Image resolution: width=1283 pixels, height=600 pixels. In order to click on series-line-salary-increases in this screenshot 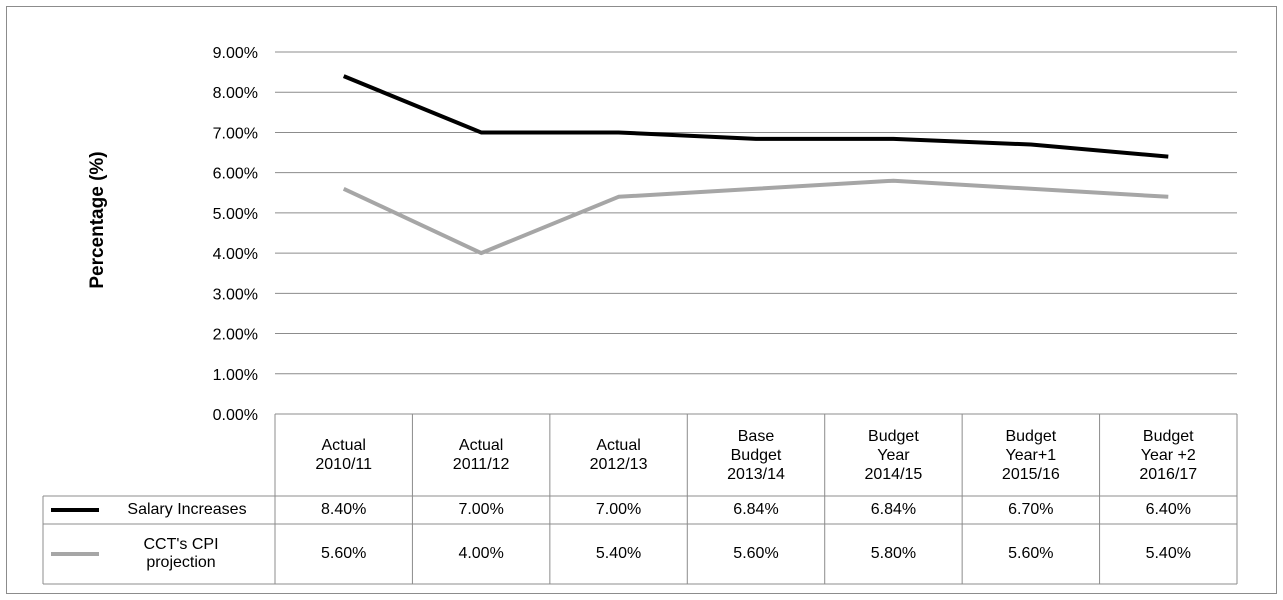, I will do `click(755, 116)`.